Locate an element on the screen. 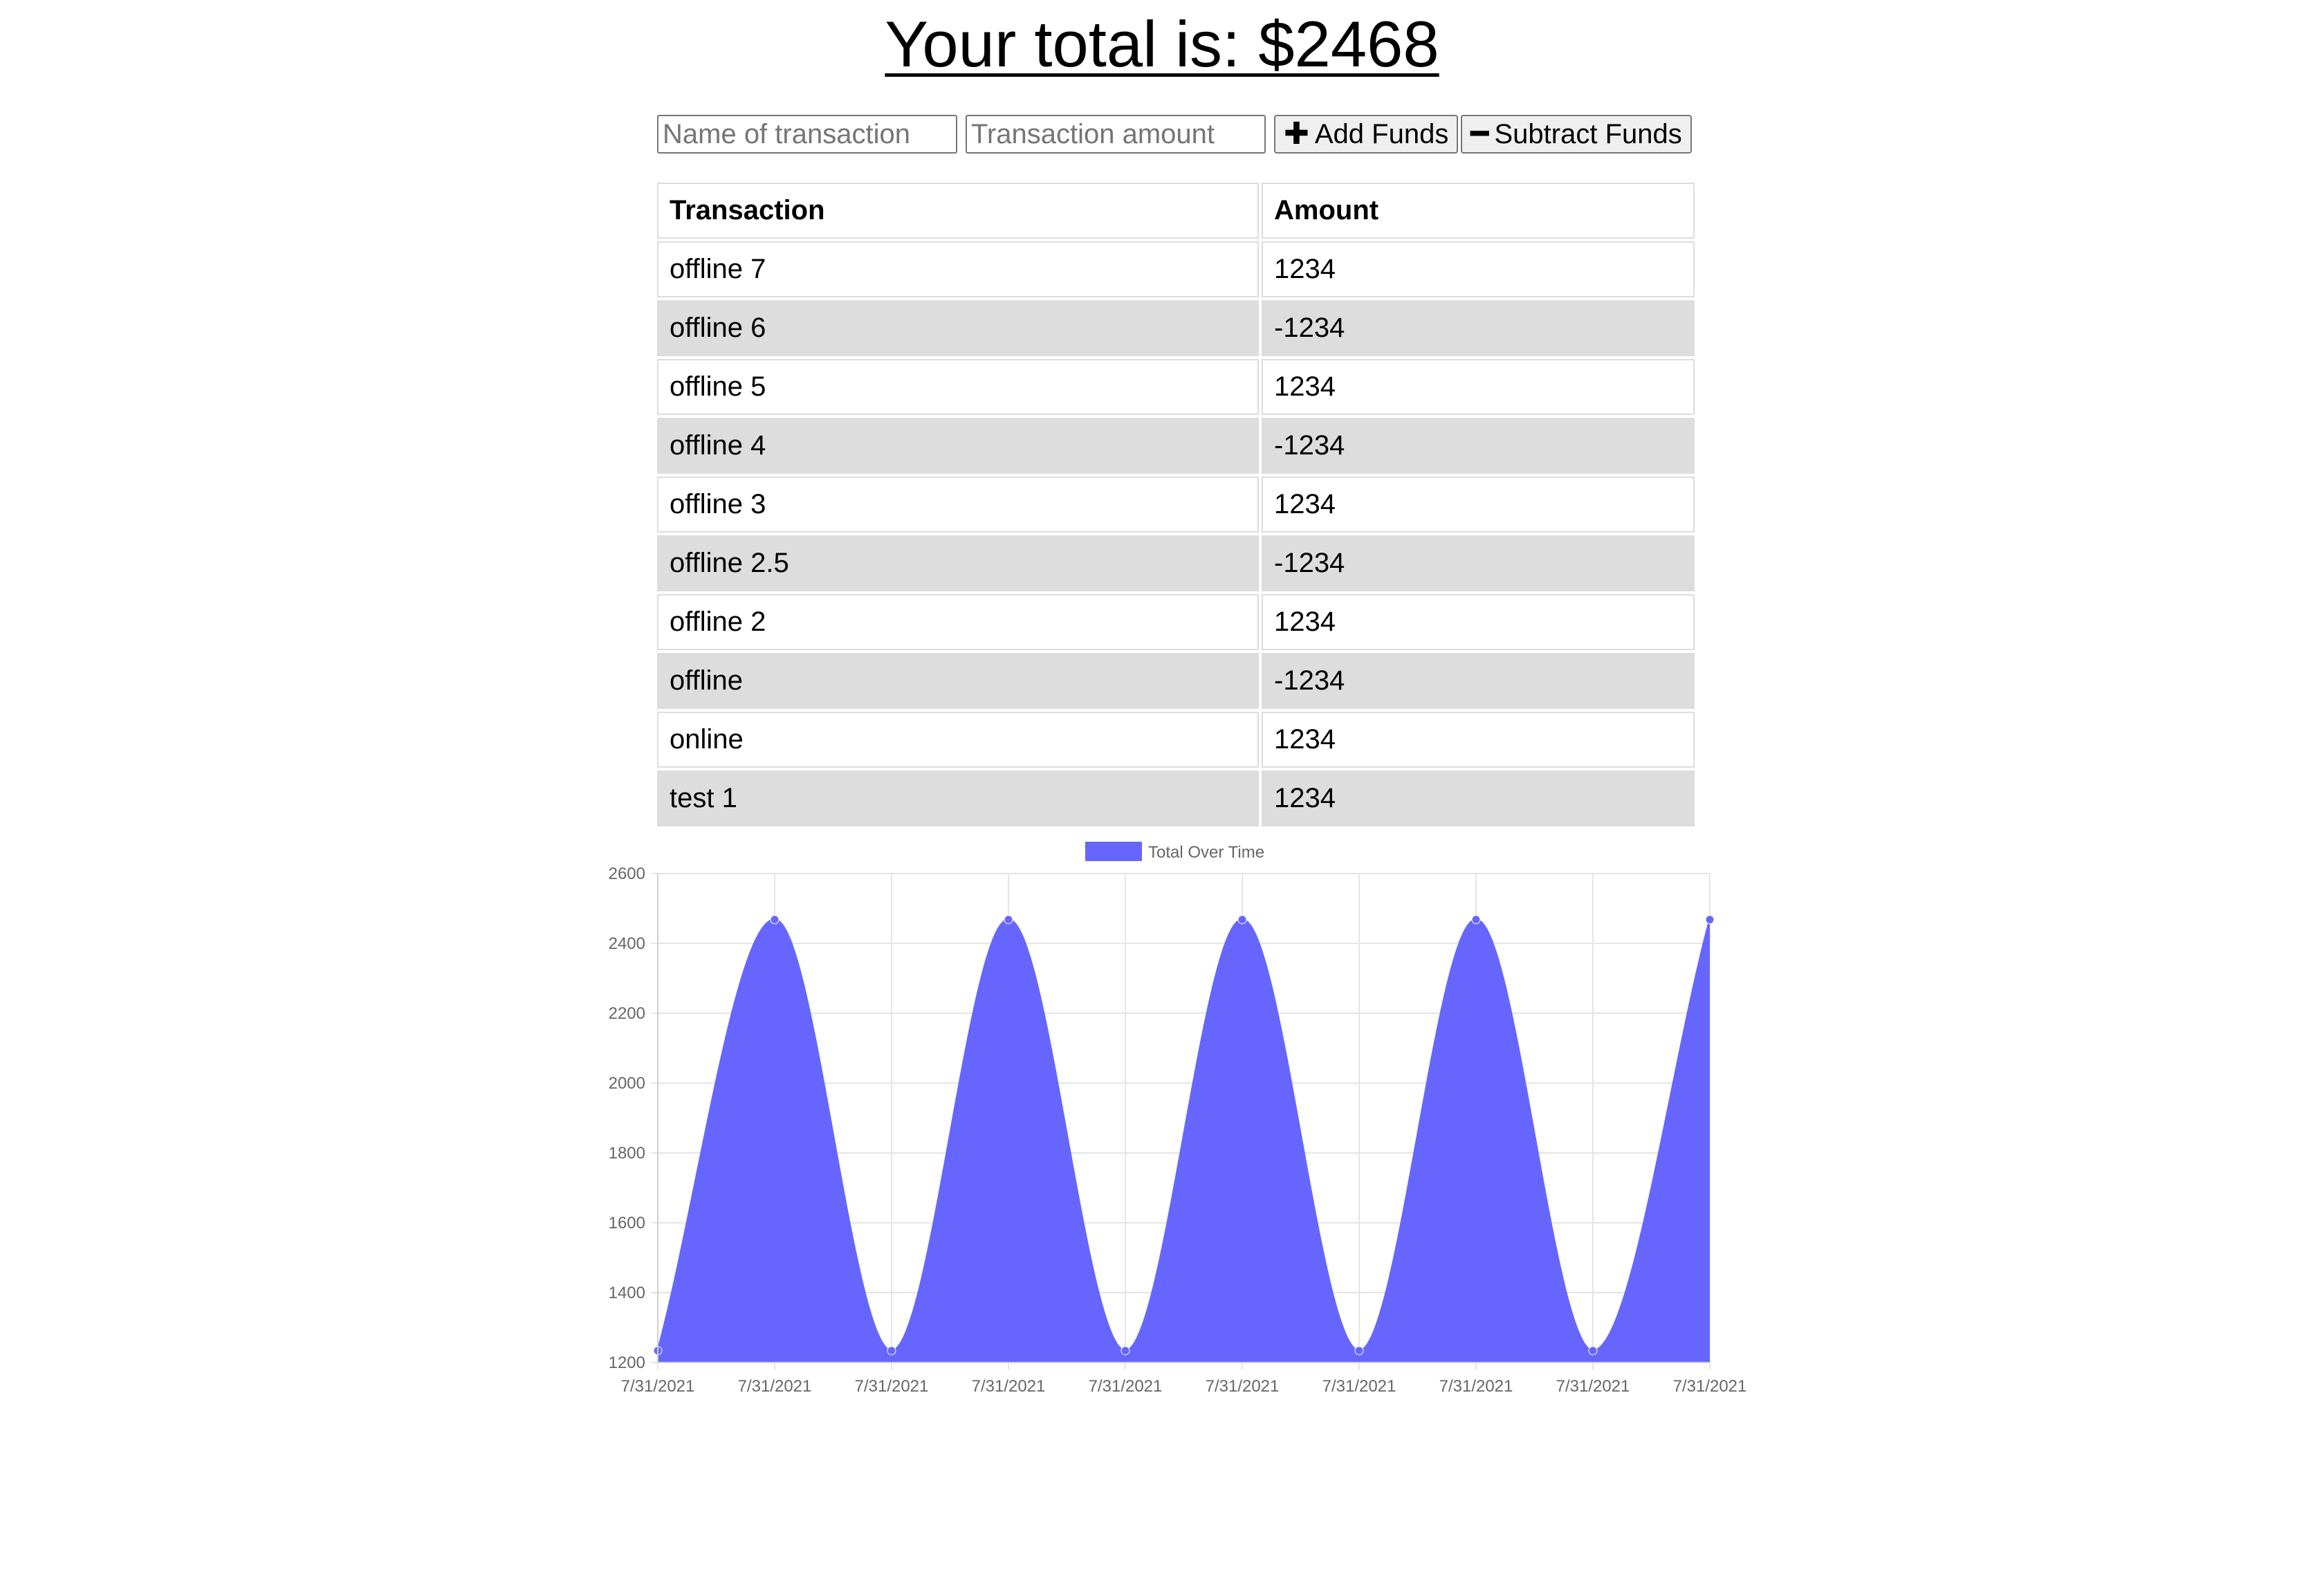 This screenshot has width=2324, height=1570. transaction-name-cell: online is located at coordinates (958, 740).